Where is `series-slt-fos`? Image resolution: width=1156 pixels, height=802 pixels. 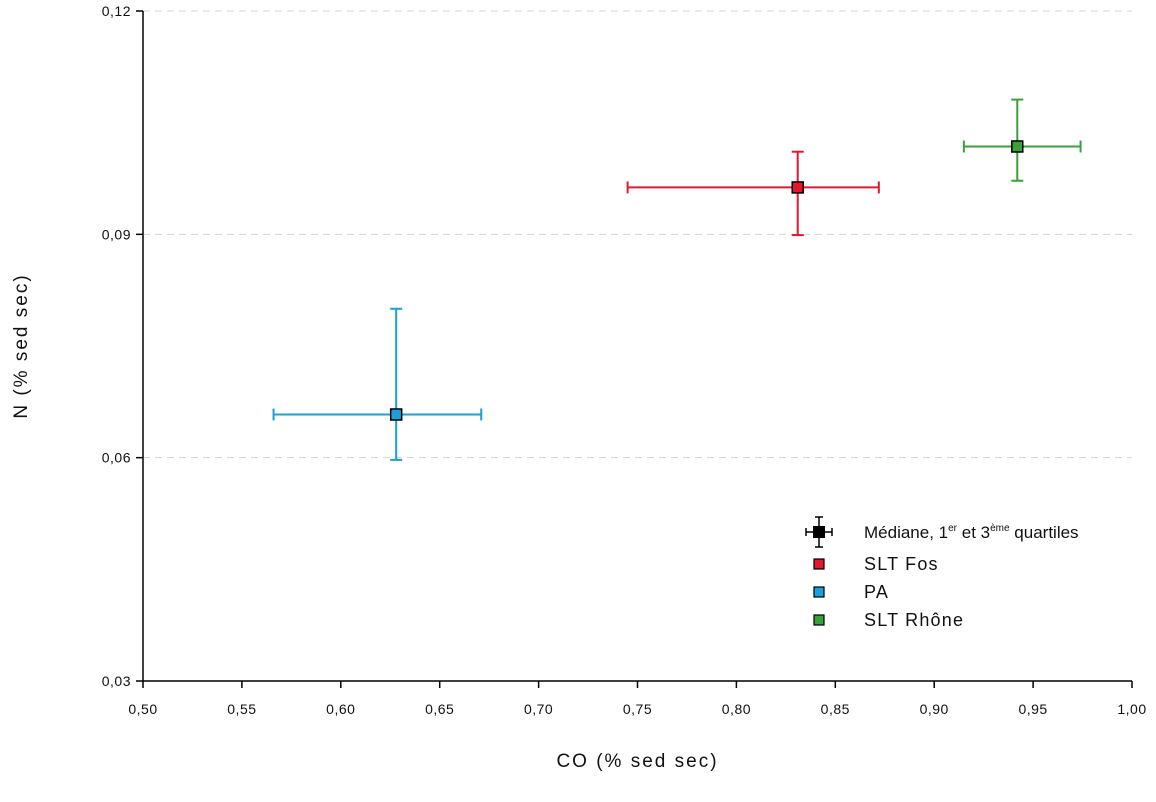 series-slt-fos is located at coordinates (753, 193).